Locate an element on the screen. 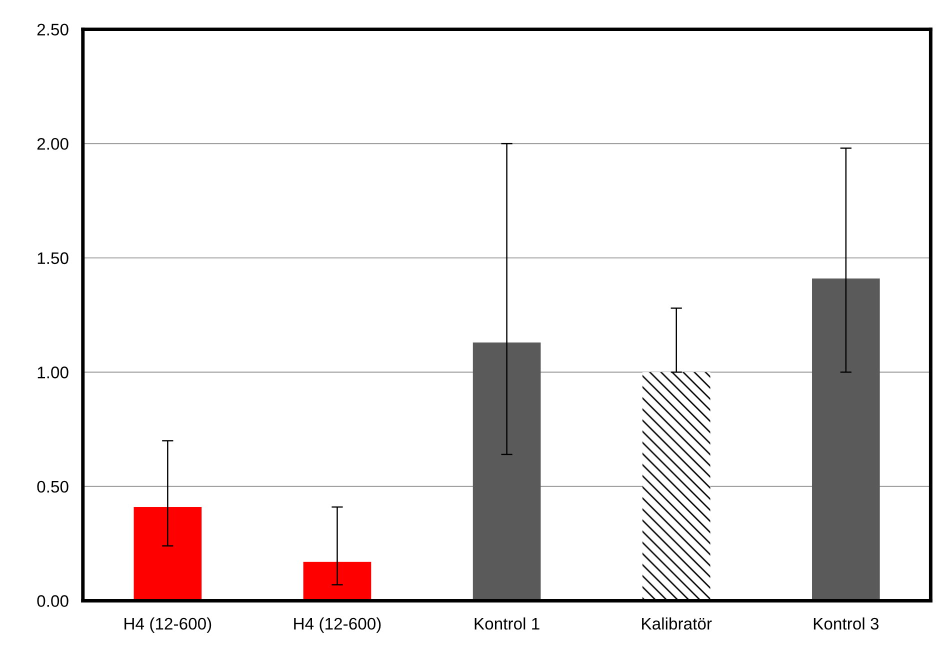  x-tick-label: Kontrol 1 is located at coordinates (507, 623).